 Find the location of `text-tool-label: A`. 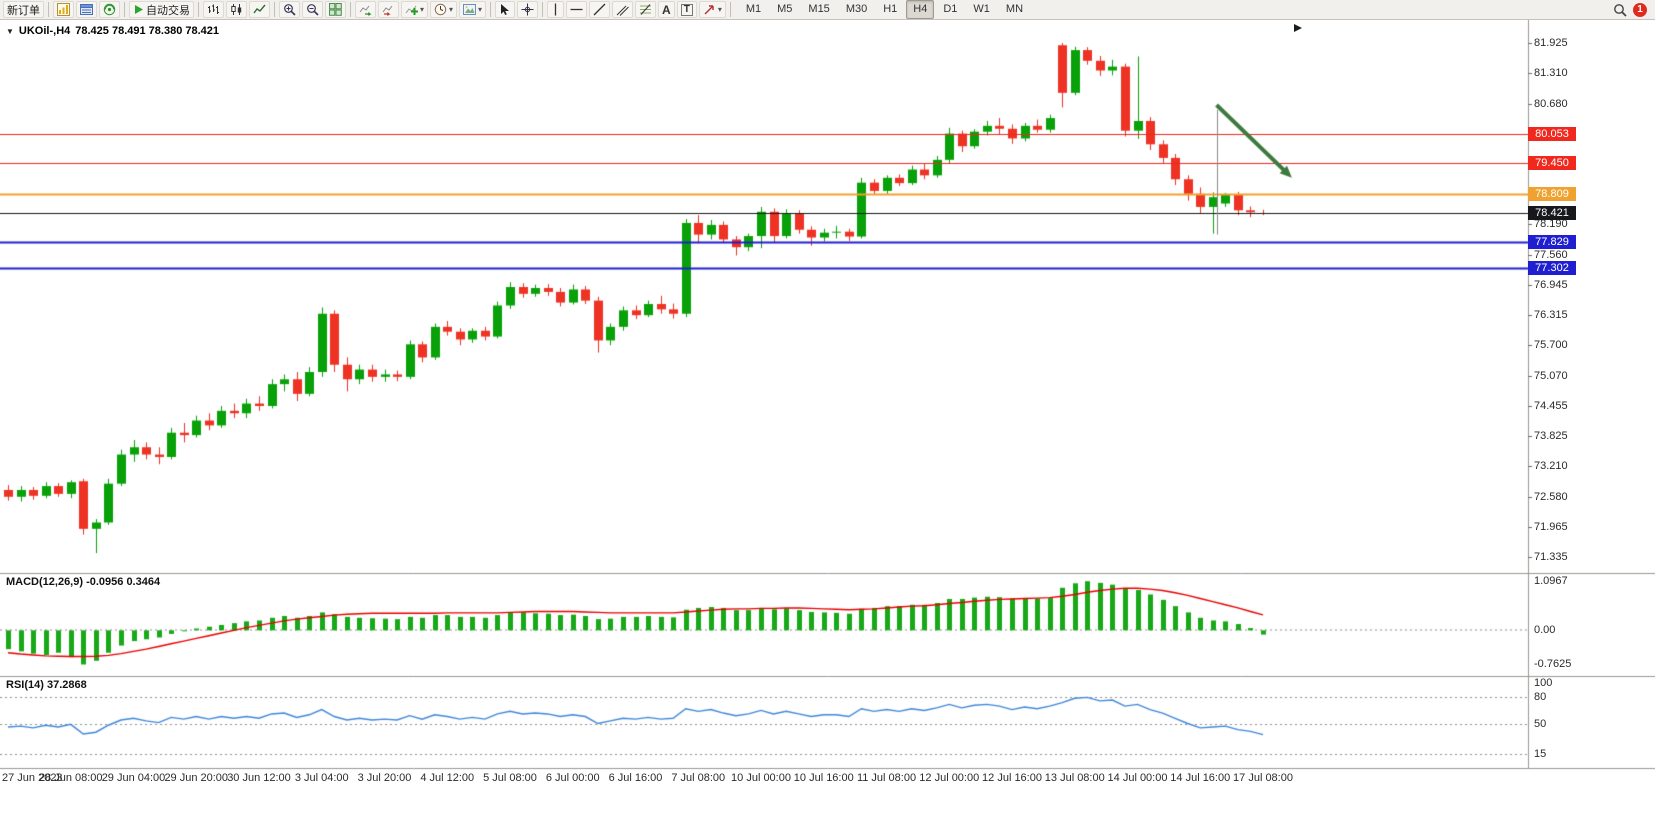

text-tool-label: A is located at coordinates (666, 9).